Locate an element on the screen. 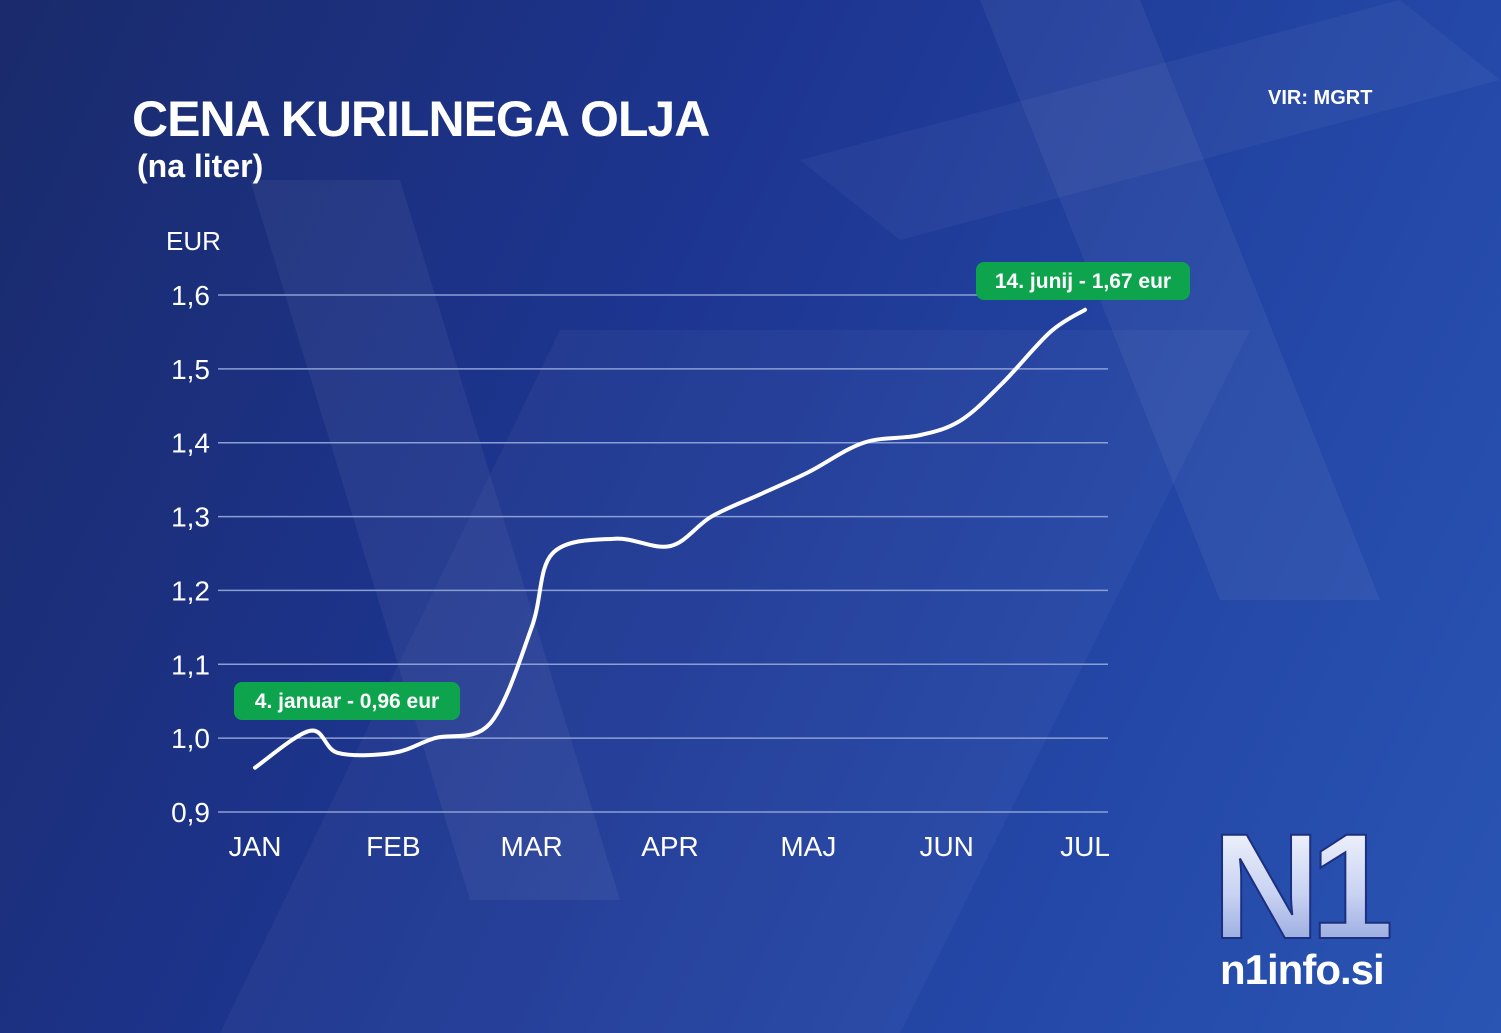 The image size is (1501, 1033). x-tick-label: JUL is located at coordinates (1085, 846).